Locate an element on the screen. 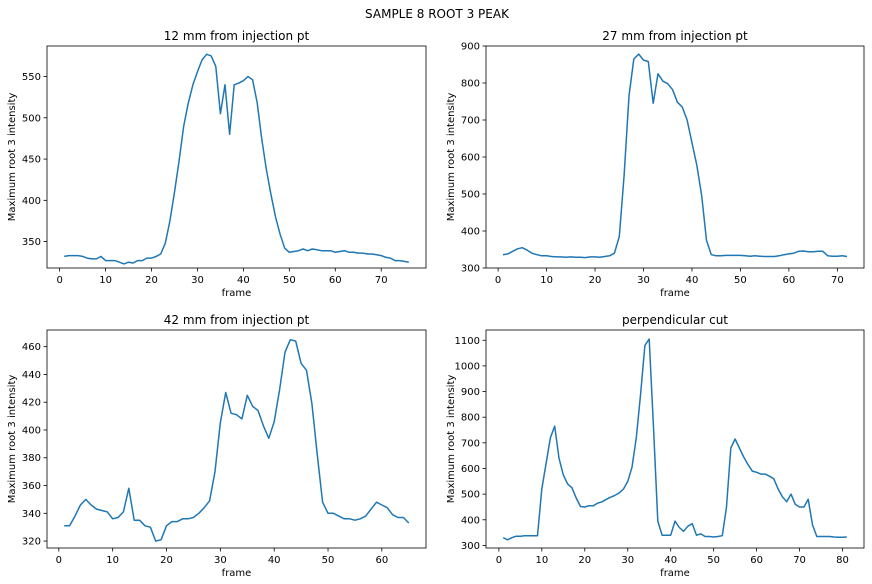 This screenshot has width=872, height=584. y-tick-label: 350 is located at coordinates (31, 242).